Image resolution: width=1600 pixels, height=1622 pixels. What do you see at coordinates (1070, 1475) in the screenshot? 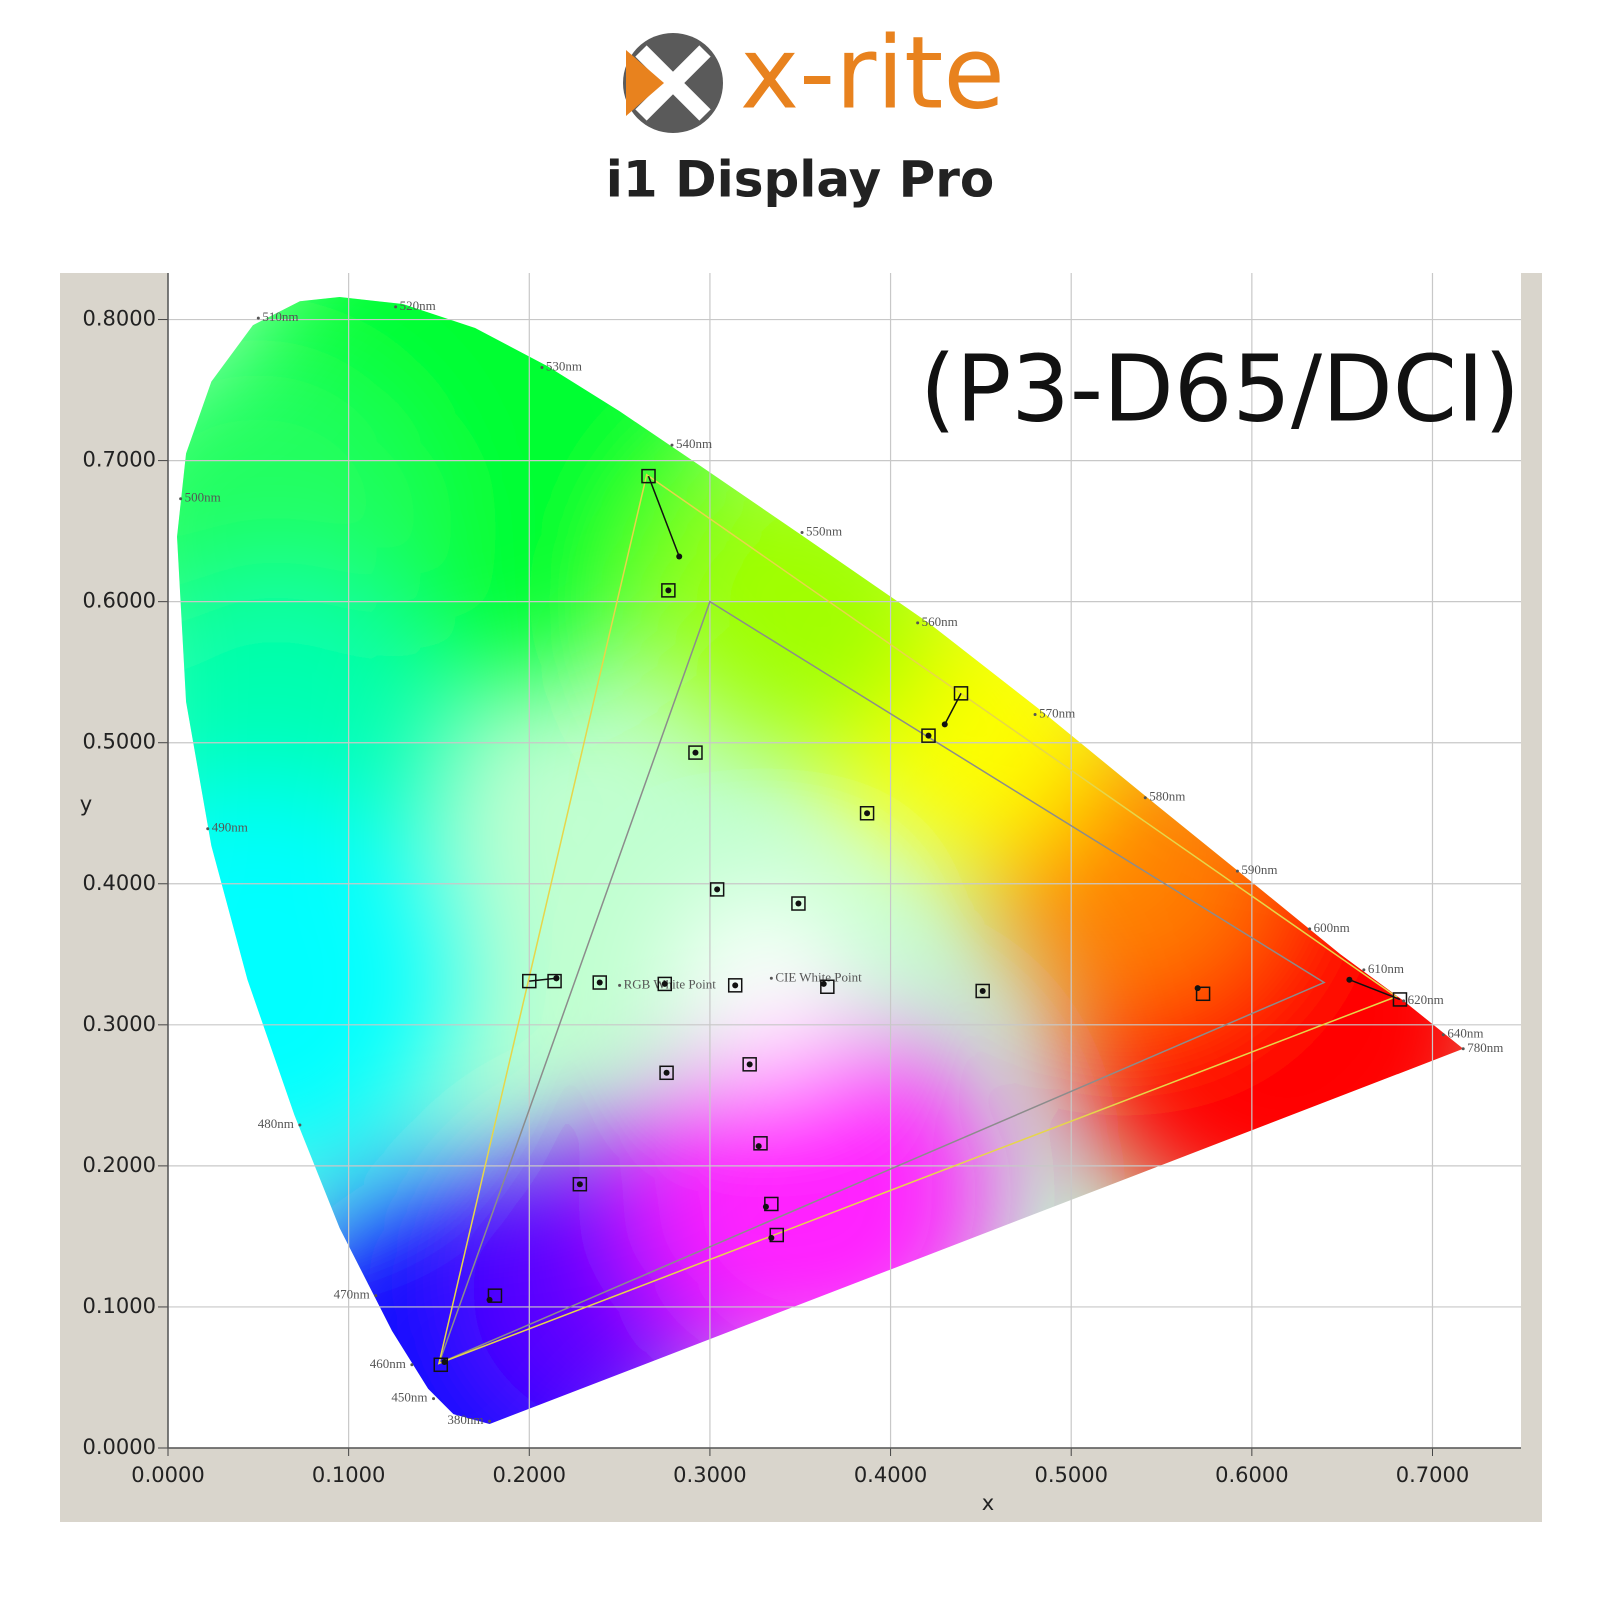
I see `x-tick-label: 0.5000` at bounding box center [1070, 1475].